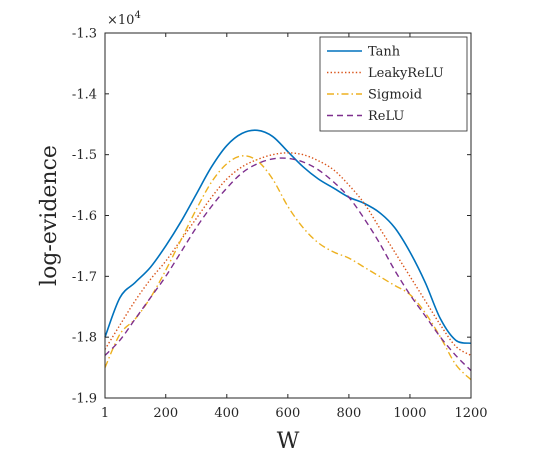  Describe the element at coordinates (287, 413) in the screenshot. I see `x-tick-label: 600` at that location.